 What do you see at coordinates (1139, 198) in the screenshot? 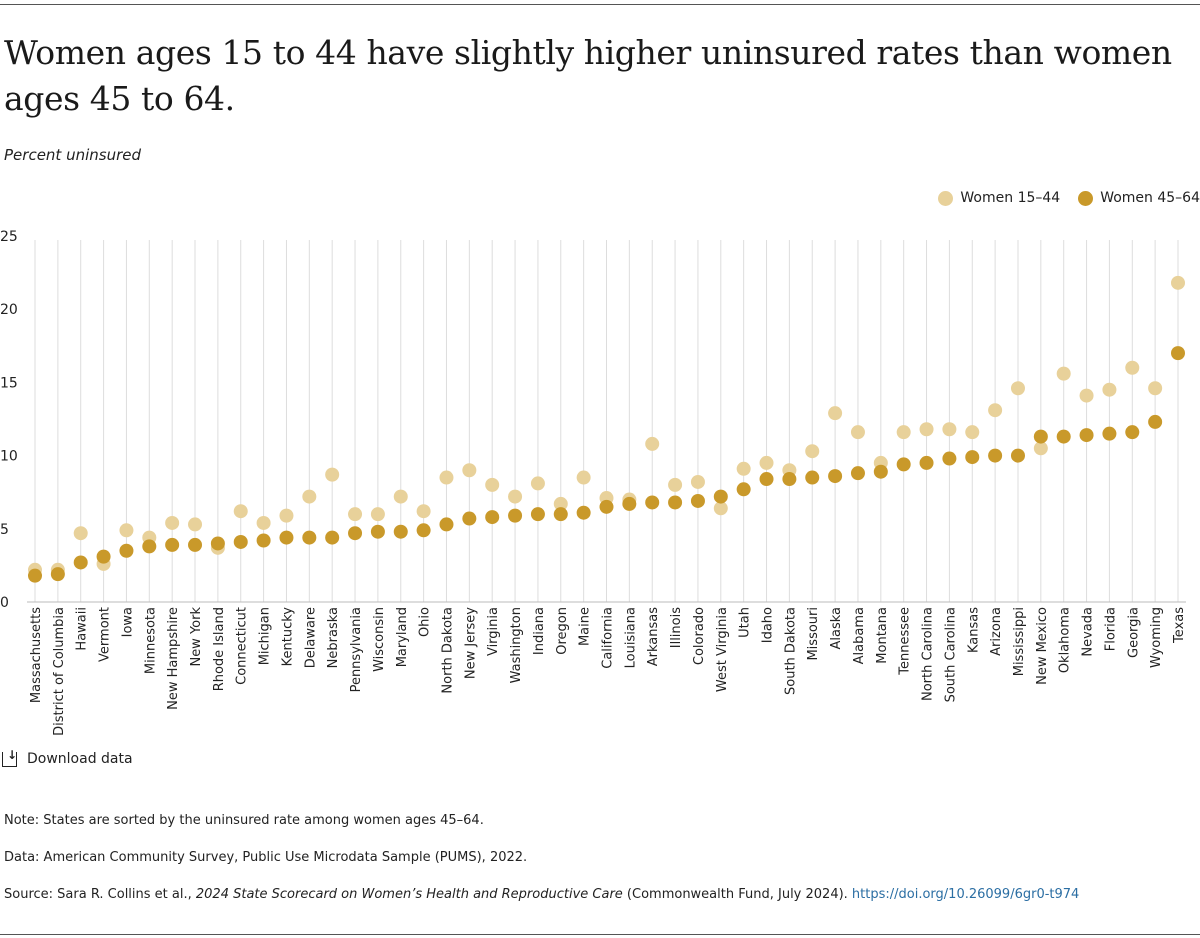
I see `legend-item-women-45-64: Women 45–64` at bounding box center [1139, 198].